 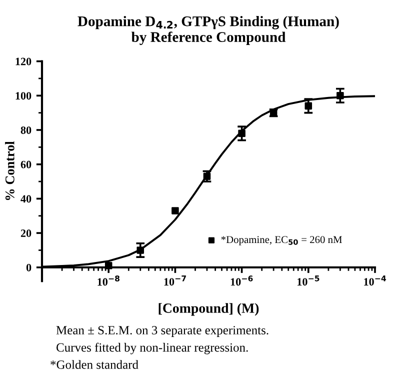 I want to click on y-tick-label: 0, so click(x=29, y=268).